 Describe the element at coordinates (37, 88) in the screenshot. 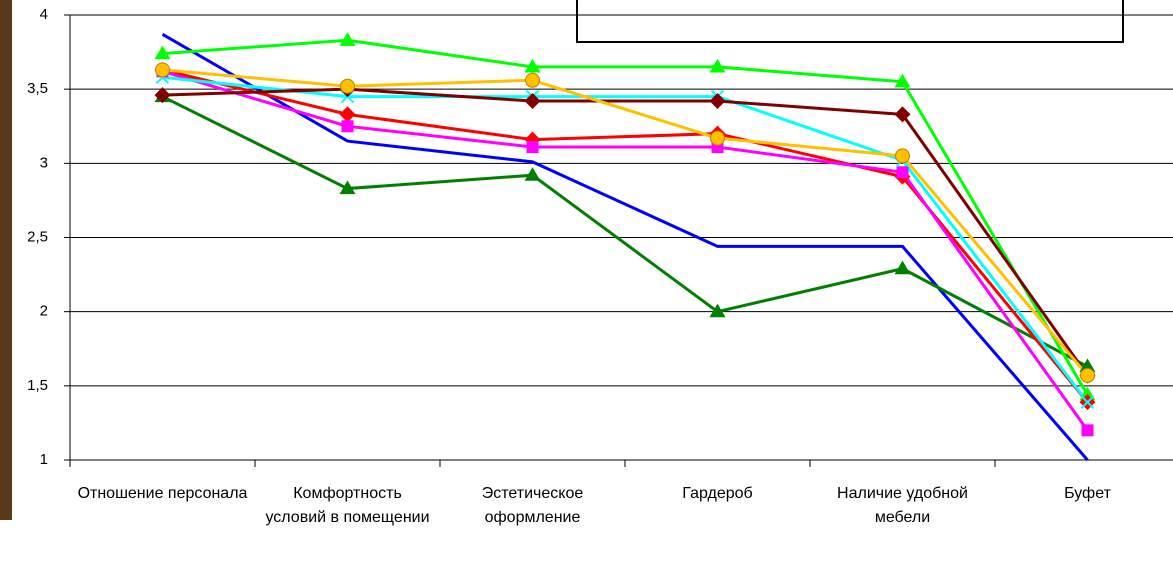

I see `y-tick-label: 3,5` at that location.